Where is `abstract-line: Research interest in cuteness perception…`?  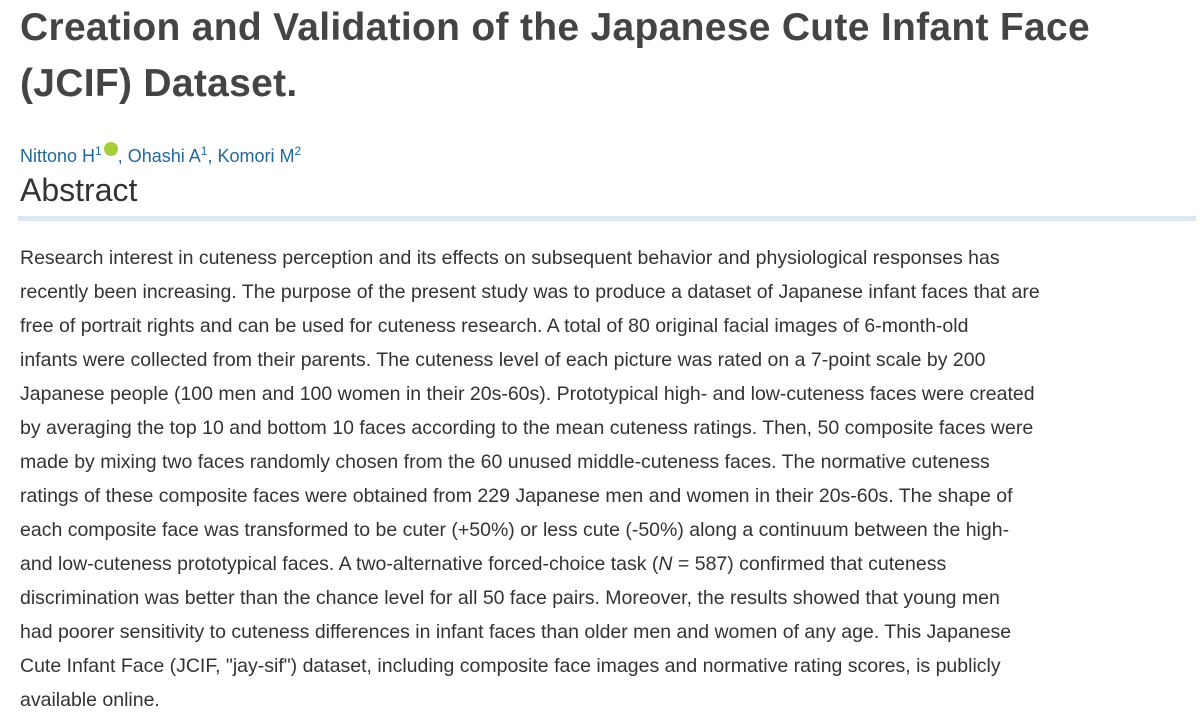
abstract-line: Research interest in cuteness perception… is located at coordinates (510, 258).